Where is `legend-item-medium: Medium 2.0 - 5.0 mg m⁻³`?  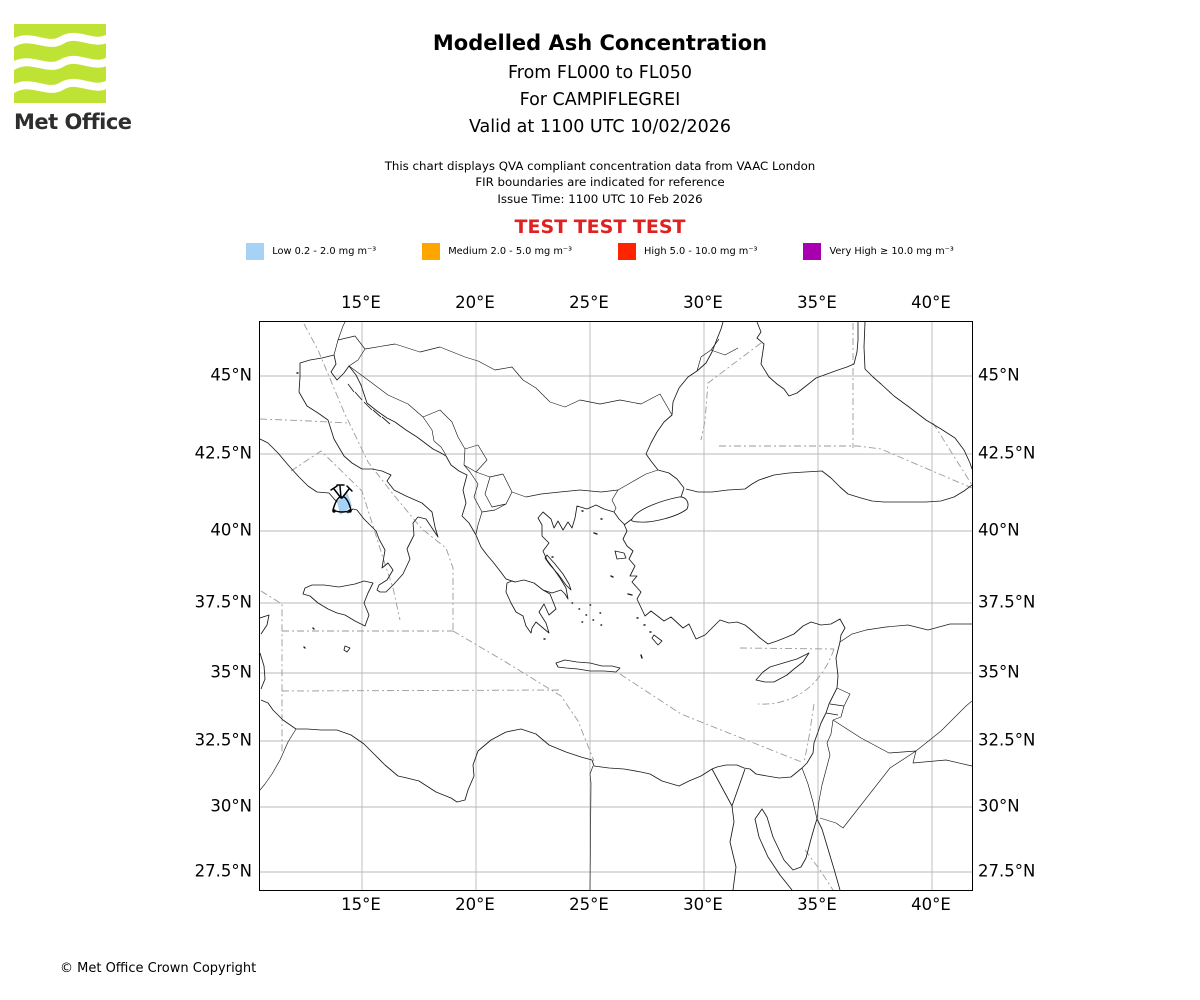
legend-item-medium: Medium 2.0 - 5.0 mg m⁻³ is located at coordinates (497, 251).